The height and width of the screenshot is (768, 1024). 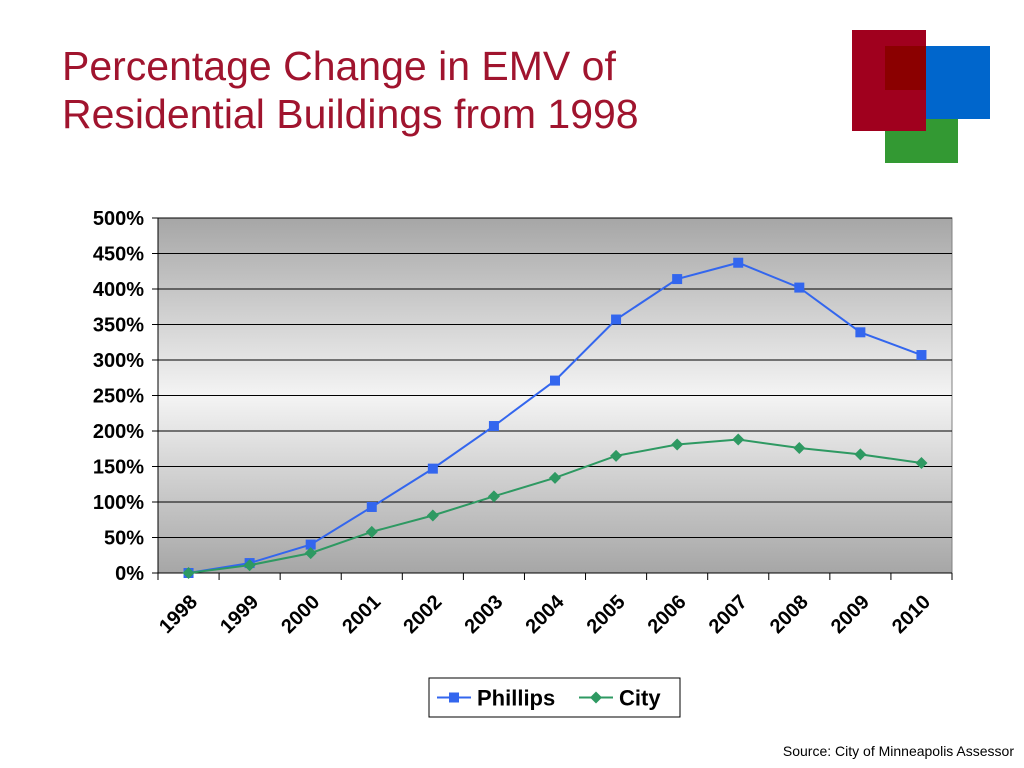 I want to click on slide-title-line-1: Percentage Change in EMV of, so click(x=339, y=66).